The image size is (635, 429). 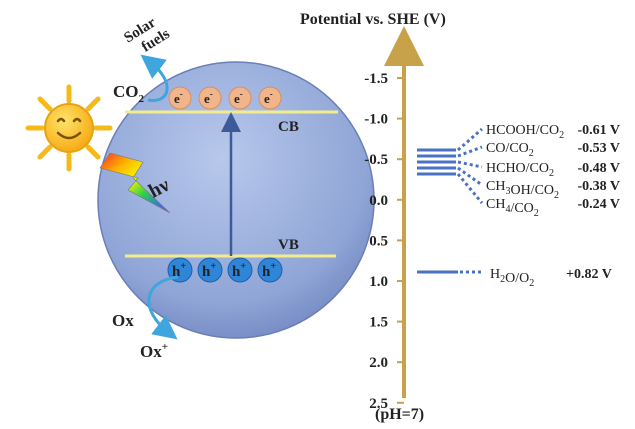 I want to click on couple-label: HCHO/CO2, so click(x=520, y=170).